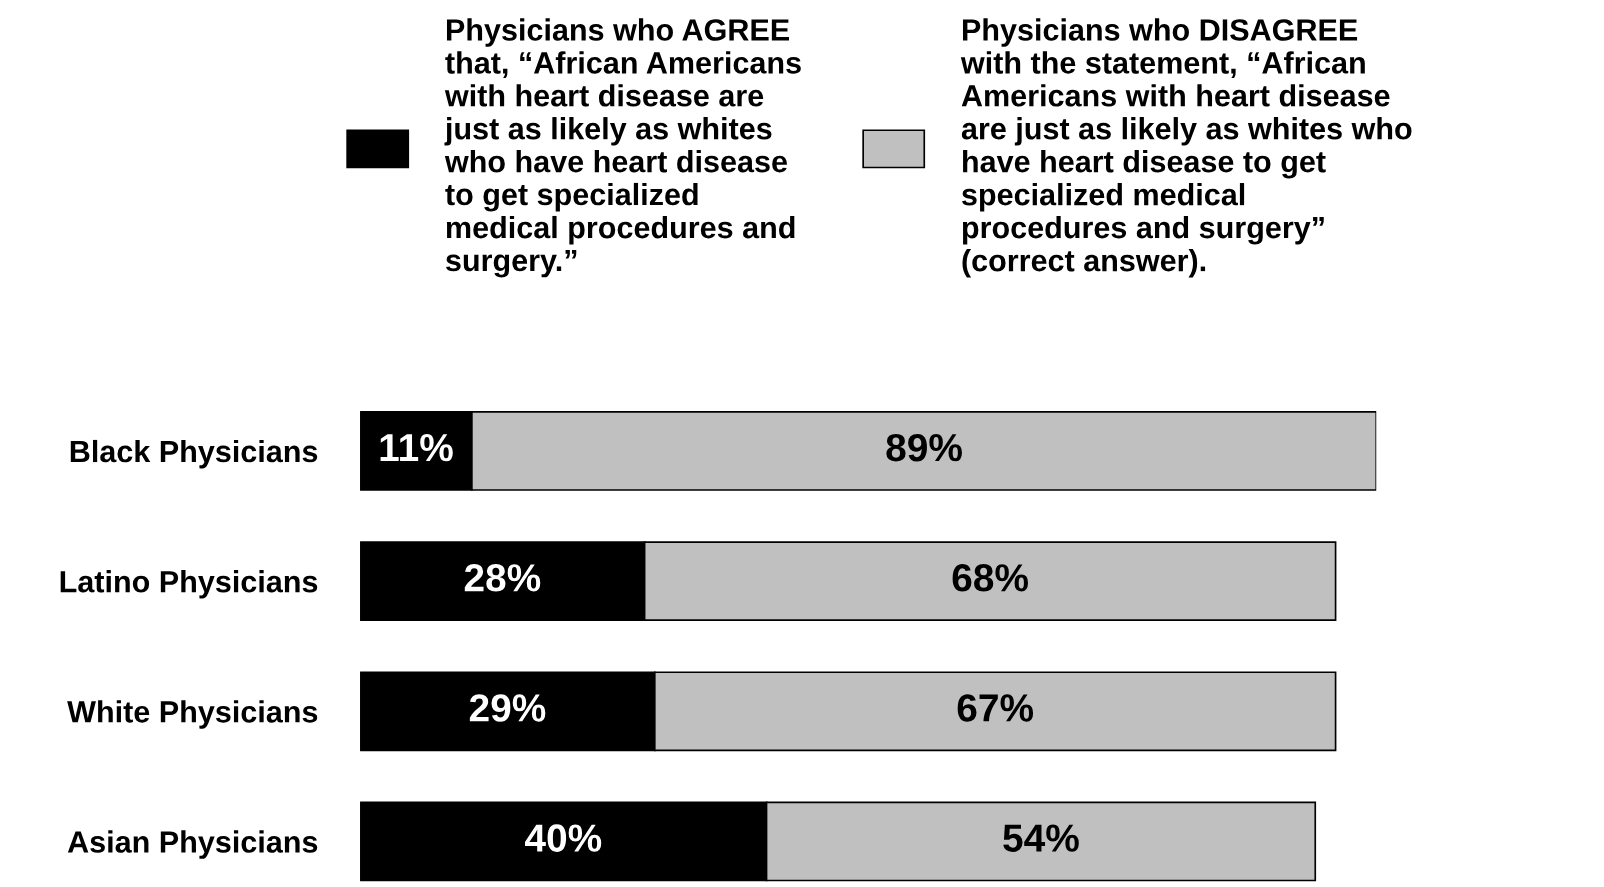 This screenshot has height=887, width=1604. I want to click on data-label: 28%, so click(502, 578).